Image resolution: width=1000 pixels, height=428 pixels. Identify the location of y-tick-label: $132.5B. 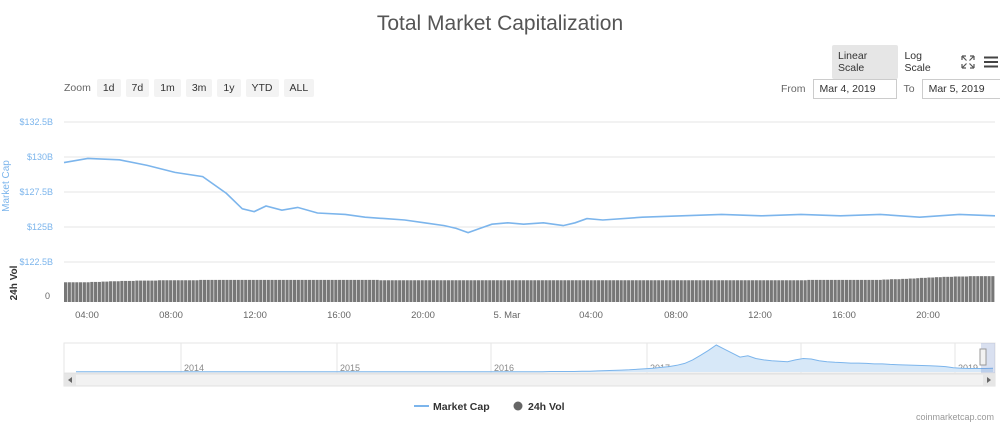
(36, 122).